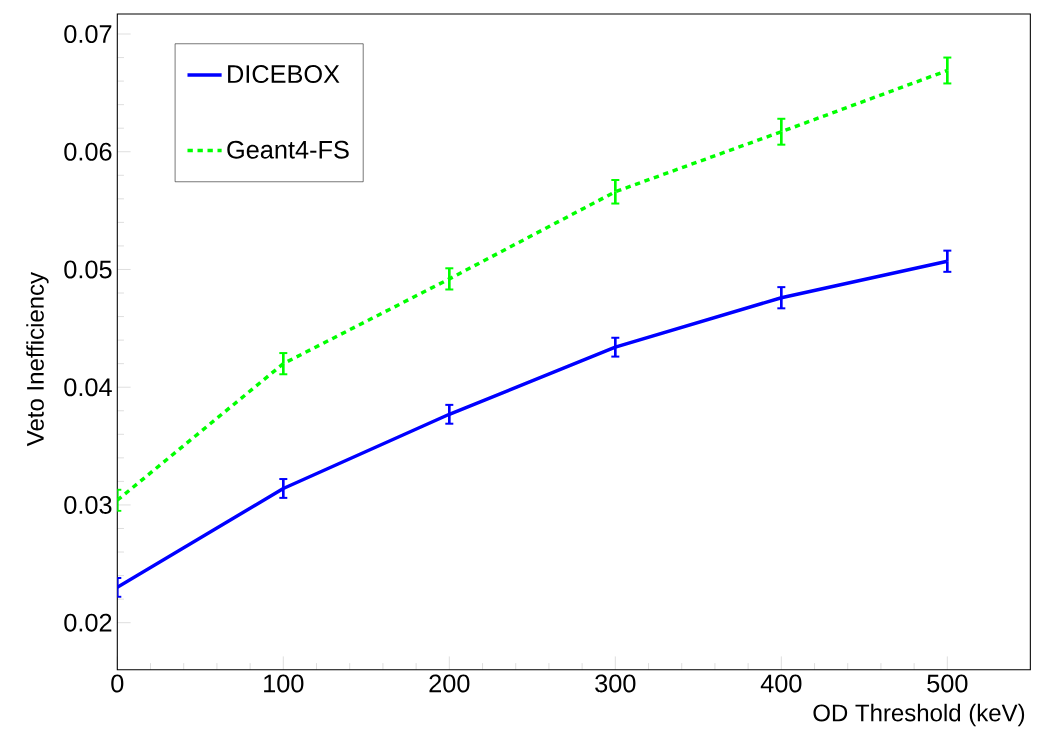 This screenshot has width=1053, height=738. I want to click on y-tick-label: 0.07, so click(88, 34).